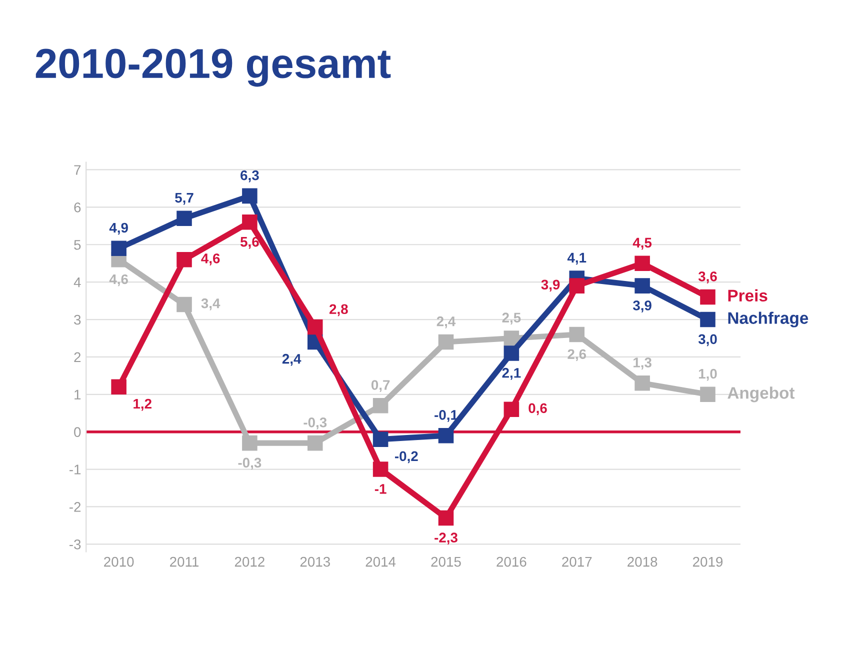 This screenshot has height=649, width=861. Describe the element at coordinates (77, 245) in the screenshot. I see `y-tick-label: 5` at that location.